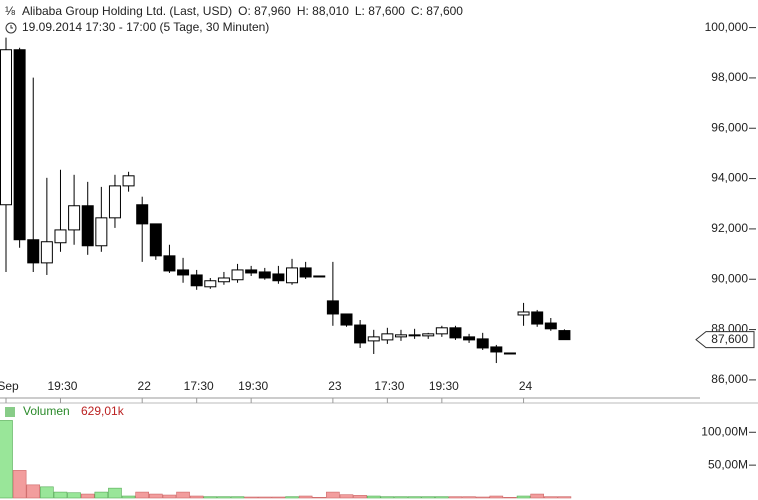  I want to click on volume-icon, so click(10, 412).